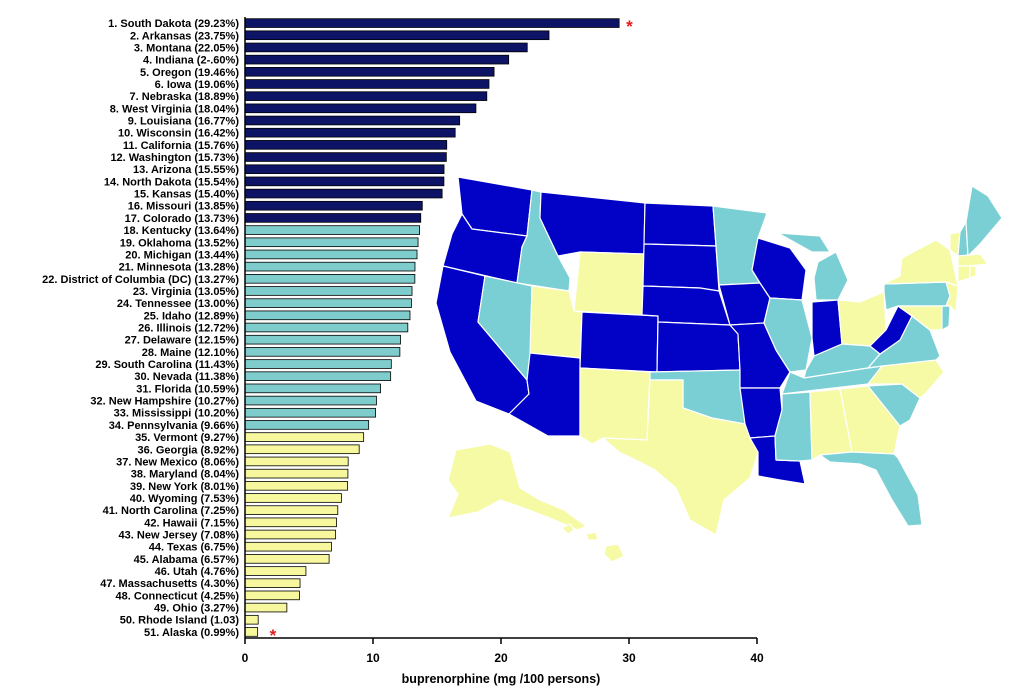 This screenshot has width=1011, height=700. Describe the element at coordinates (184, 36) in the screenshot. I see `category-label-2: 2. Arkansas (23.75%)` at that location.